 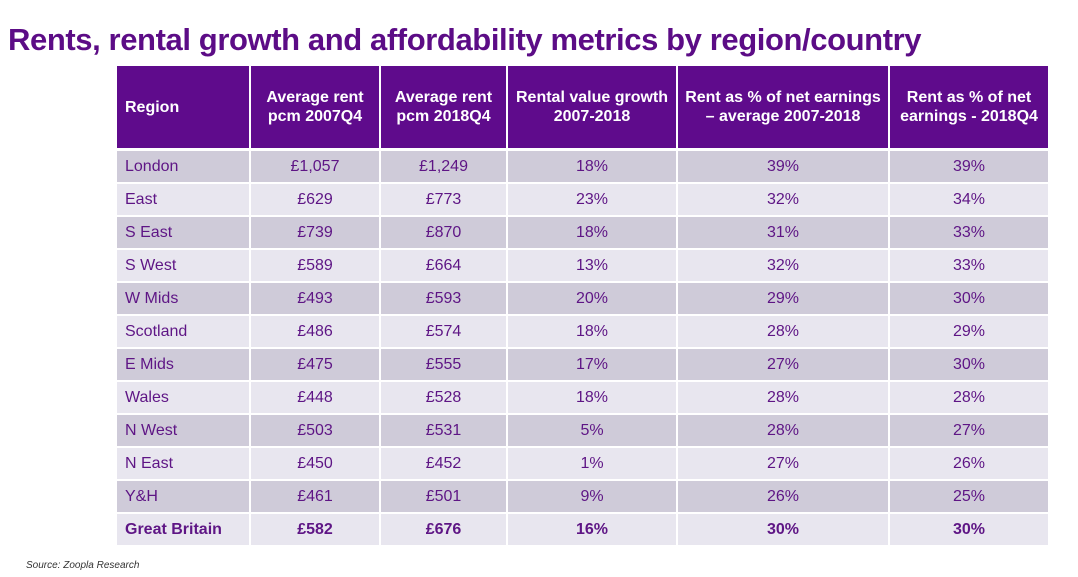 I want to click on table-row: S West £589 £664 13% 32% 33%, so click(x=582, y=266).